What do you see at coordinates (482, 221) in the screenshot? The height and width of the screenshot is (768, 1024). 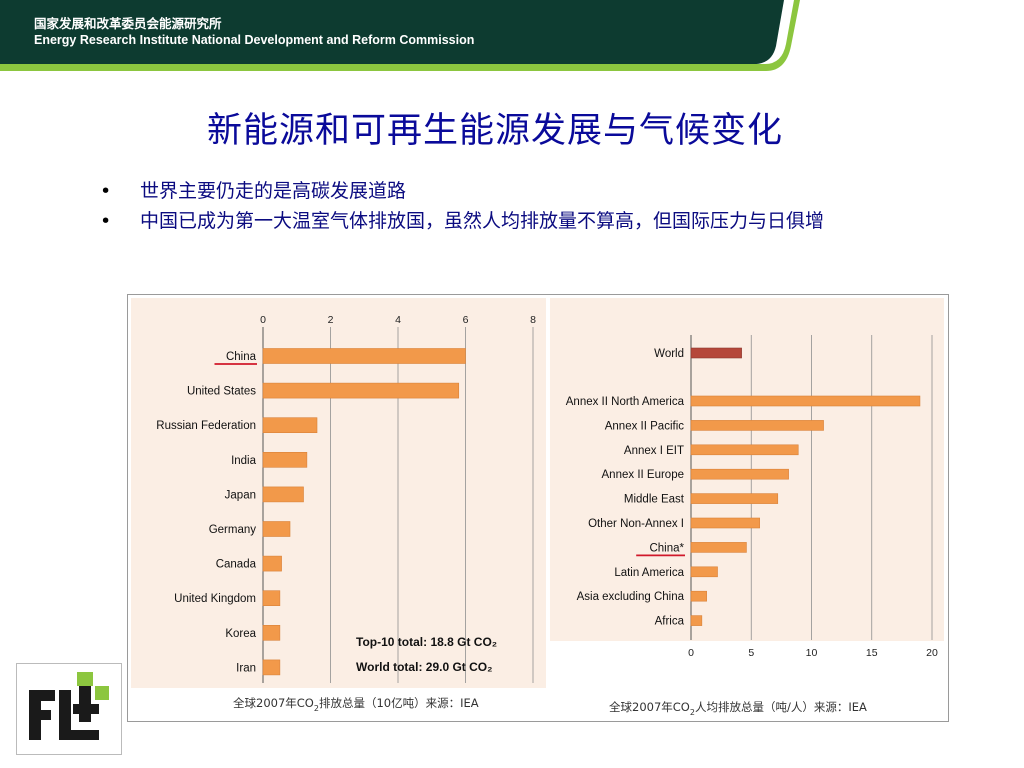 I see `bullet-text: 中国已成为第一大温室气体排放国，虽然人均排放量不算高，但国际压力与日俱增` at bounding box center [482, 221].